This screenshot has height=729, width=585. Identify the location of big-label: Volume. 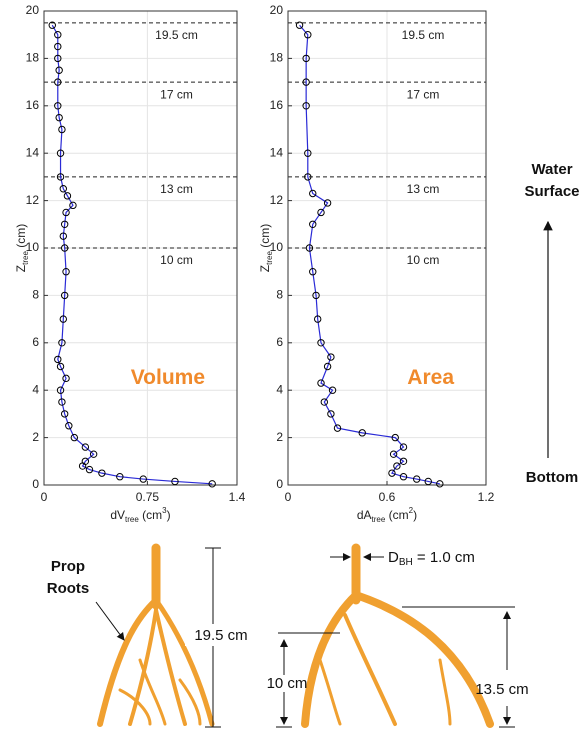
(168, 377).